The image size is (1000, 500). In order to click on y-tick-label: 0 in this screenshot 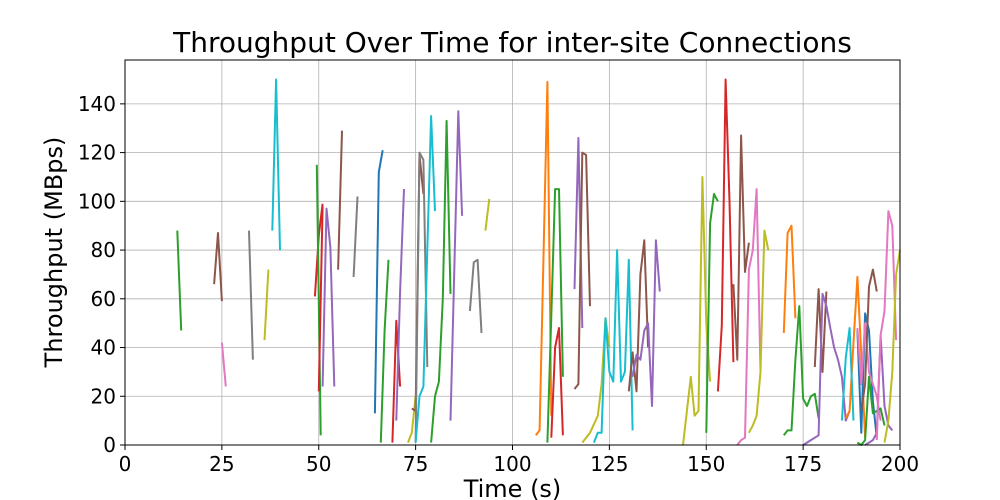, I will do `click(109, 445)`.